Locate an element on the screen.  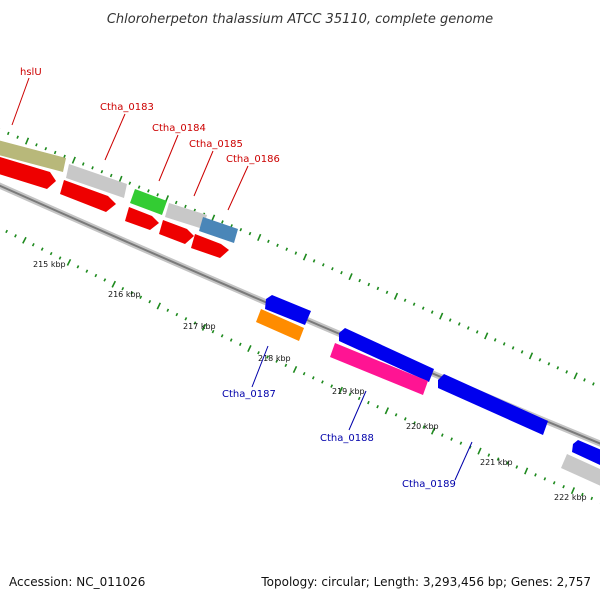
forward-feature-track is located at coordinates (119, 190).